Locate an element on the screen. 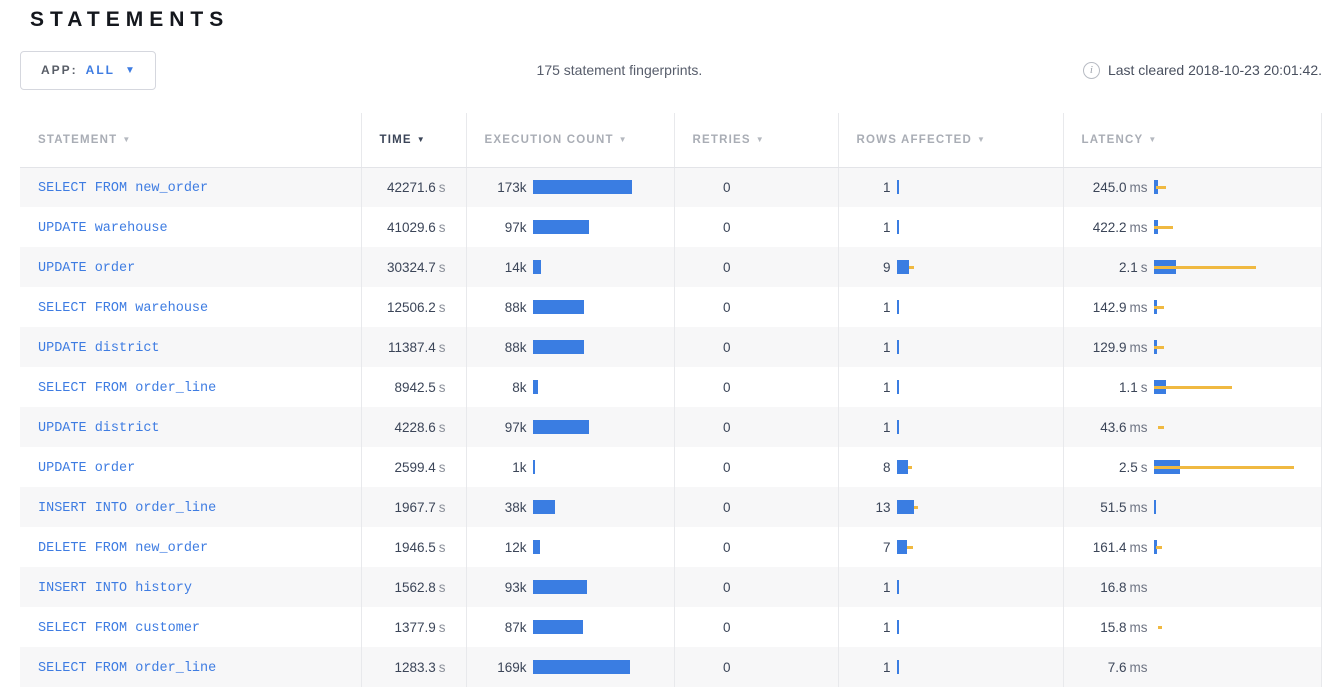 This screenshot has height=692, width=1336. execution-count-cell: 12k is located at coordinates (570, 547).